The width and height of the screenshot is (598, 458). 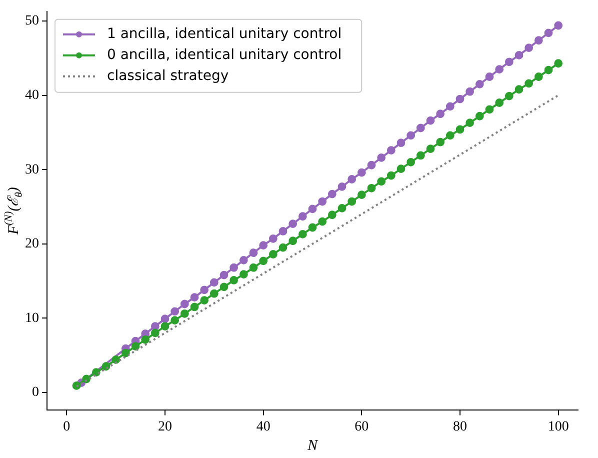 I want to click on x-axis-title: N, so click(x=312, y=446).